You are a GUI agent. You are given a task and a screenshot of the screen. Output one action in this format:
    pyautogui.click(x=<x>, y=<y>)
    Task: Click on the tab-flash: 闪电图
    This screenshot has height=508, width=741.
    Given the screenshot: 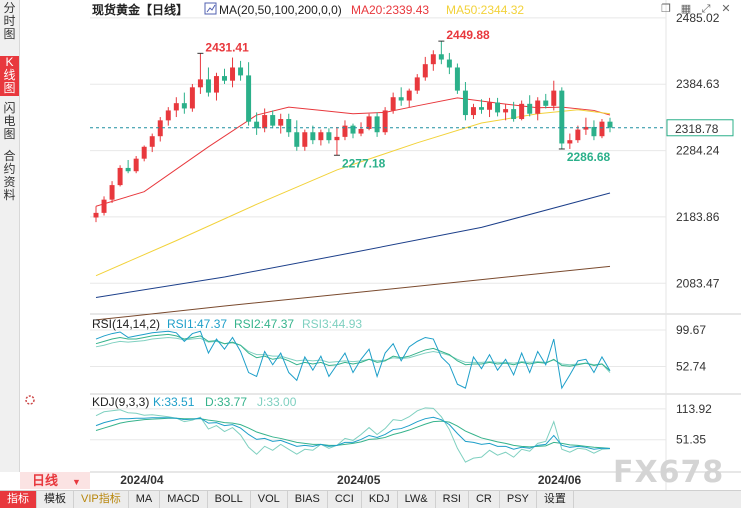 What is the action you would take?
    pyautogui.click(x=9, y=121)
    